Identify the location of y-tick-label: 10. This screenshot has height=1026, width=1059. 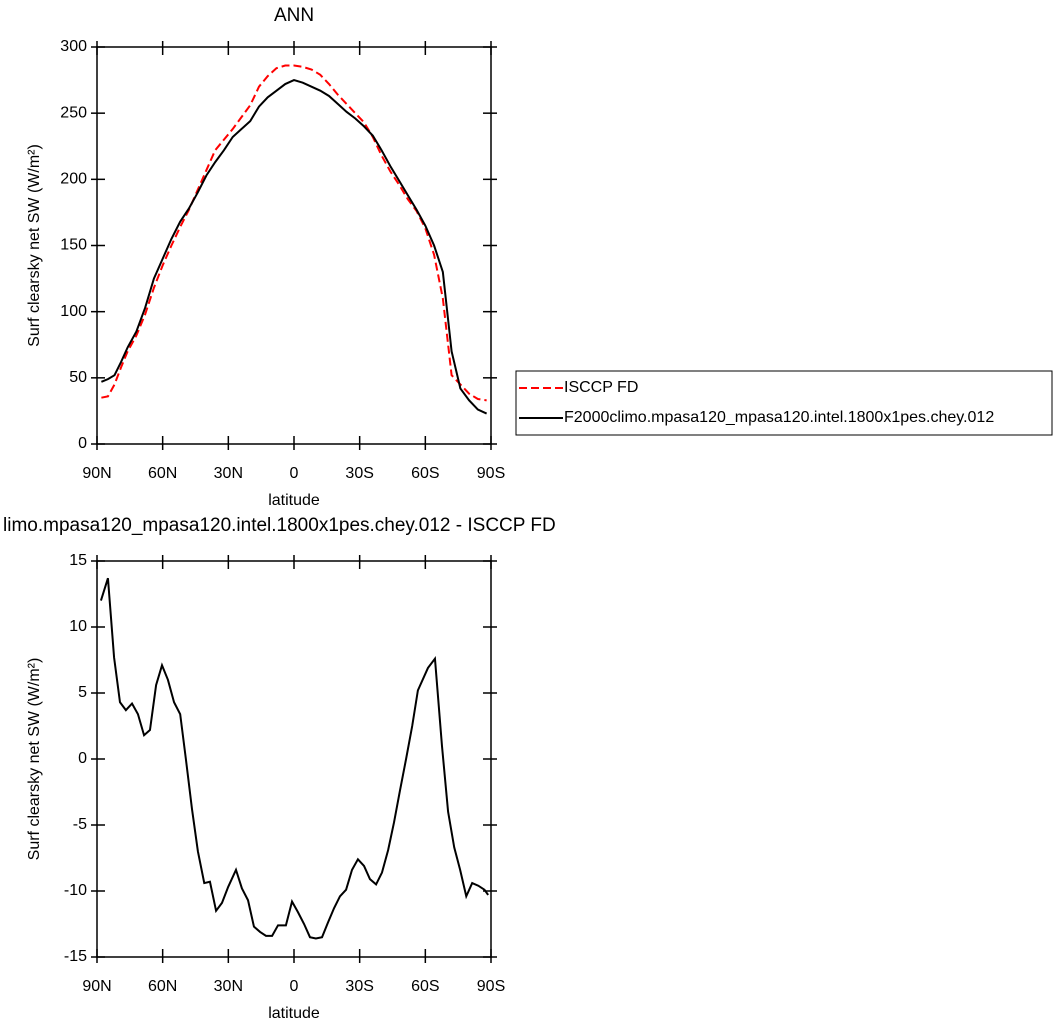
(78, 626).